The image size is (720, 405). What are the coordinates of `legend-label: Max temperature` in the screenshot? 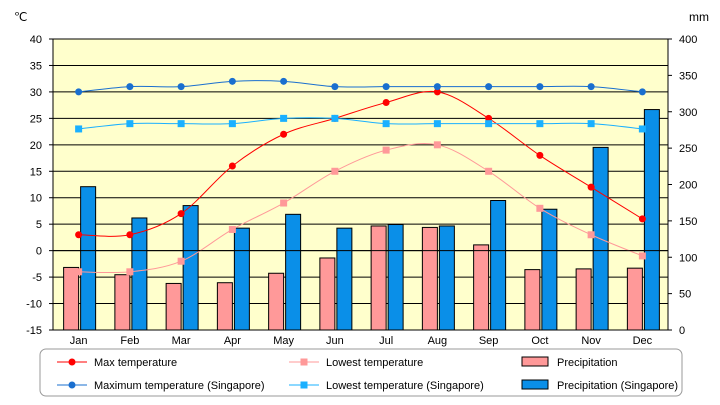 It's located at (135, 363).